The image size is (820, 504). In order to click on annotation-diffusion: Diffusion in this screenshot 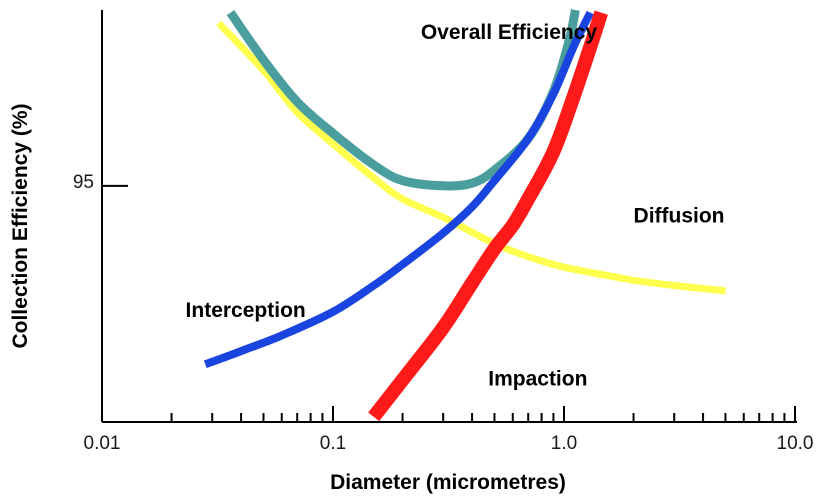, I will do `click(679, 216)`.